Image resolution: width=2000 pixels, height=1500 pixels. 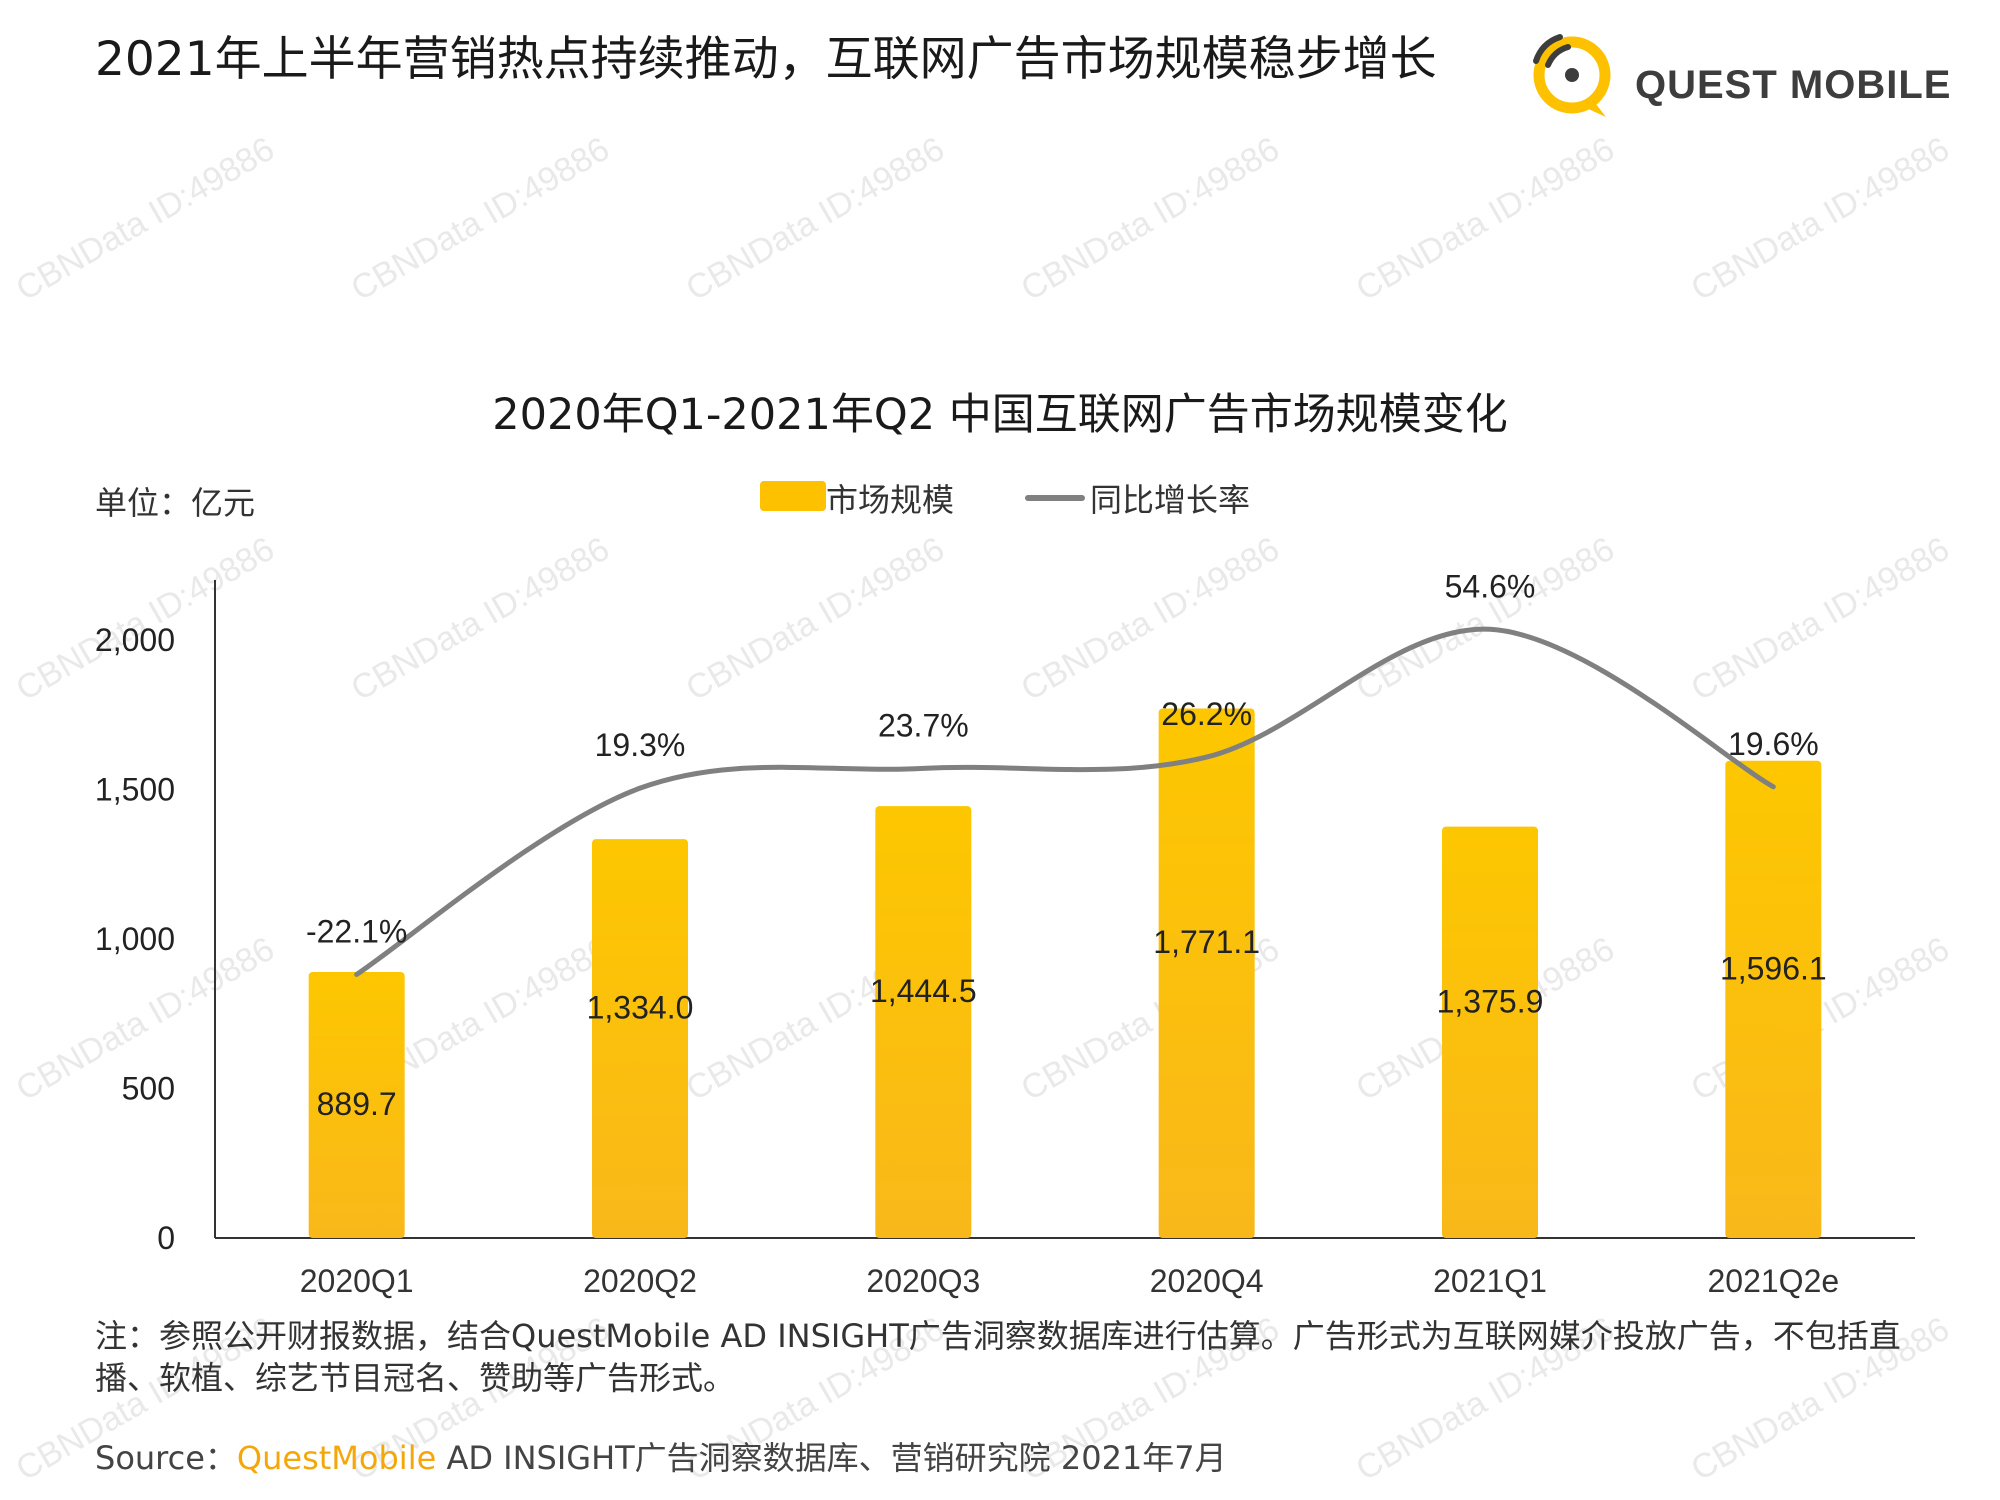 What do you see at coordinates (135, 640) in the screenshot?
I see `y-tick-label: 2,000` at bounding box center [135, 640].